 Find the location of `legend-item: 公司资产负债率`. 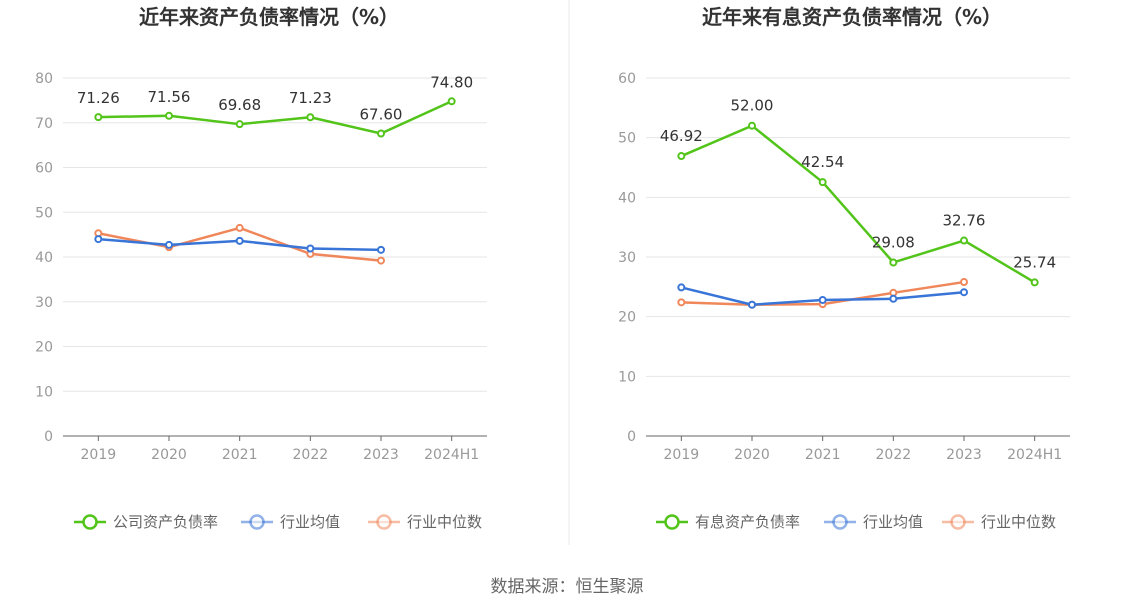

legend-item: 公司资产负债率 is located at coordinates (146, 522).